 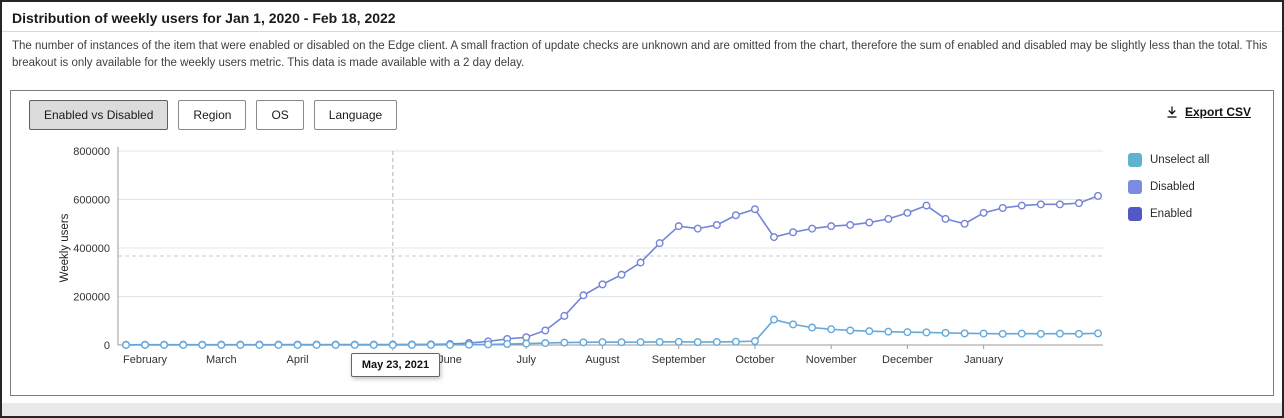 I want to click on series-line-disabled, so click(x=612, y=332).